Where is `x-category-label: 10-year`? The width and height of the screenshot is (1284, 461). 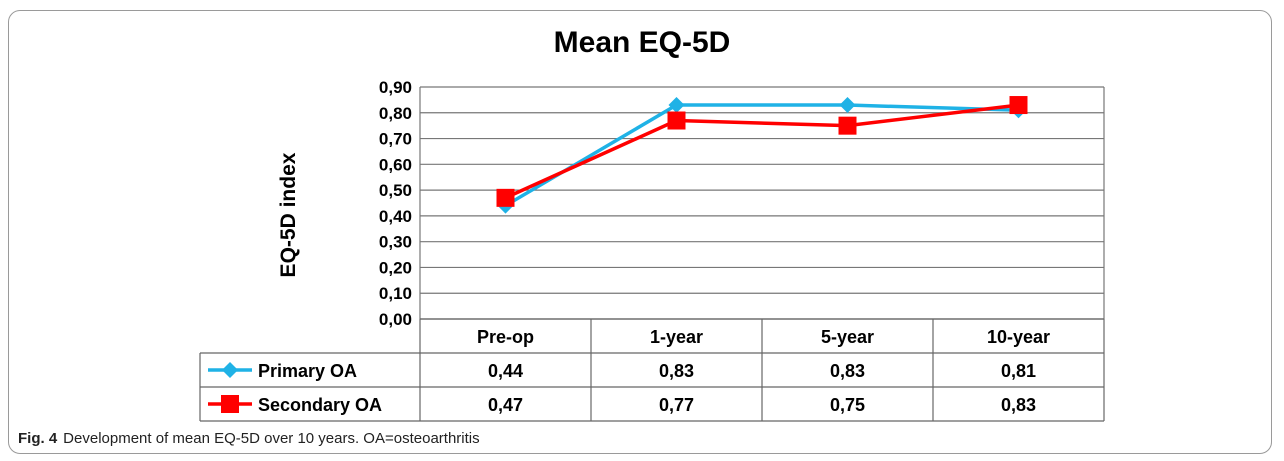 x-category-label: 10-year is located at coordinates (1018, 337).